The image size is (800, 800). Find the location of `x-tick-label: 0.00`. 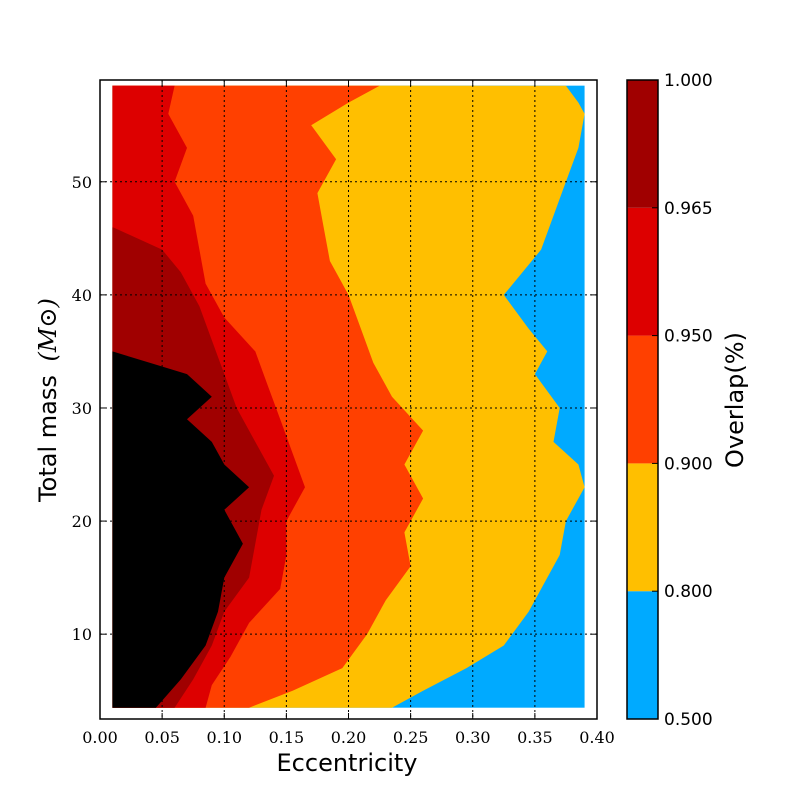

x-tick-label: 0.00 is located at coordinates (100, 737).